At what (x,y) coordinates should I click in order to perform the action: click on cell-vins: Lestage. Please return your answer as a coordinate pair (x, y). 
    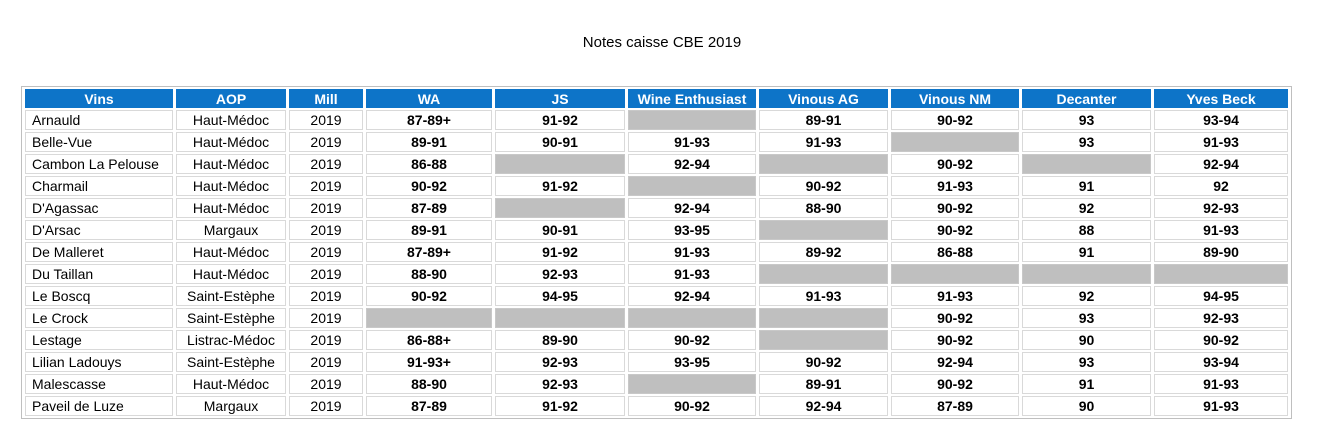
    Looking at the image, I should click on (99, 340).